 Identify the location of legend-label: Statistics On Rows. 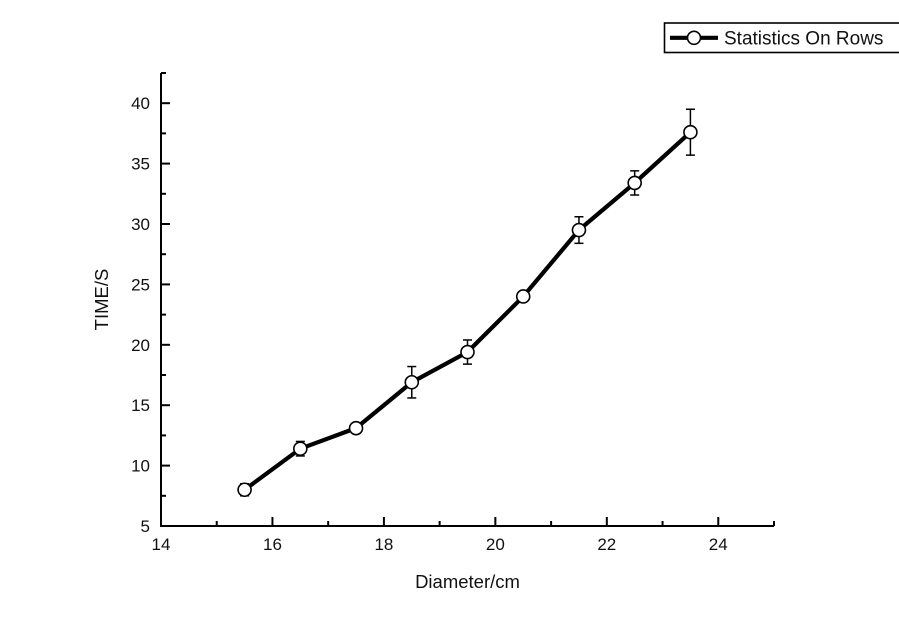
(803, 38).